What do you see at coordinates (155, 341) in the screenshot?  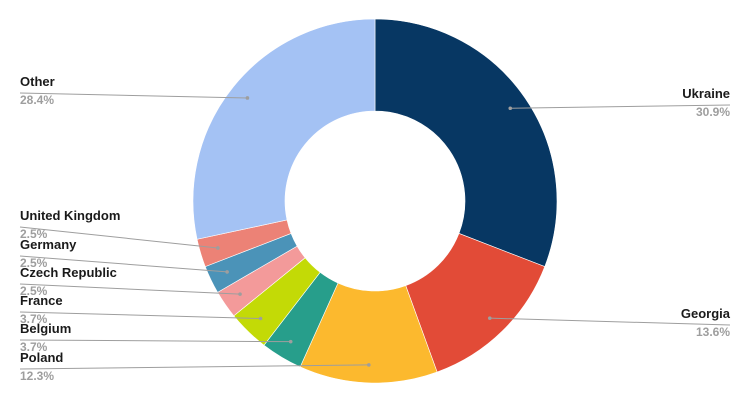 I see `leader-belgium` at bounding box center [155, 341].